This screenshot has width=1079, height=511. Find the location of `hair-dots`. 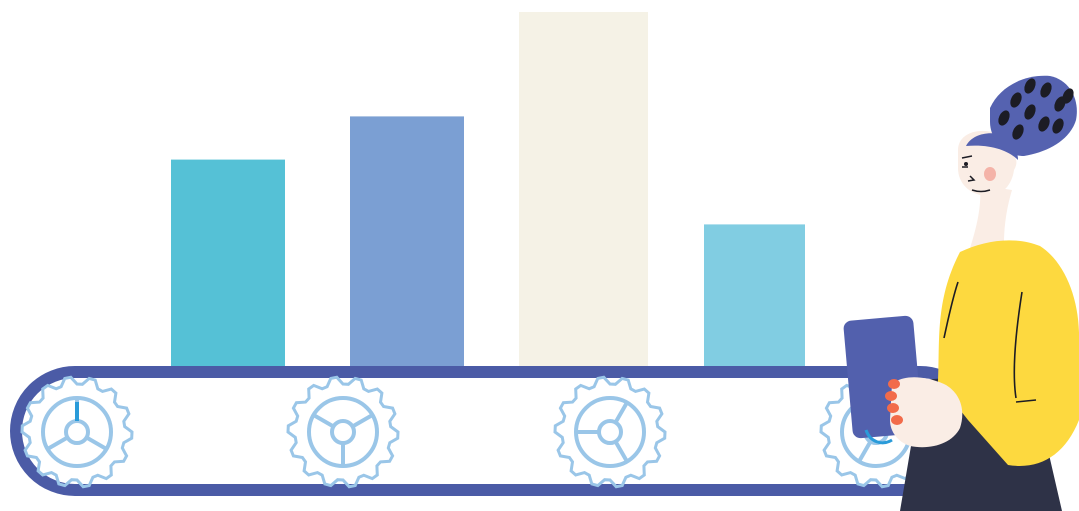

hair-dots is located at coordinates (1036, 109).